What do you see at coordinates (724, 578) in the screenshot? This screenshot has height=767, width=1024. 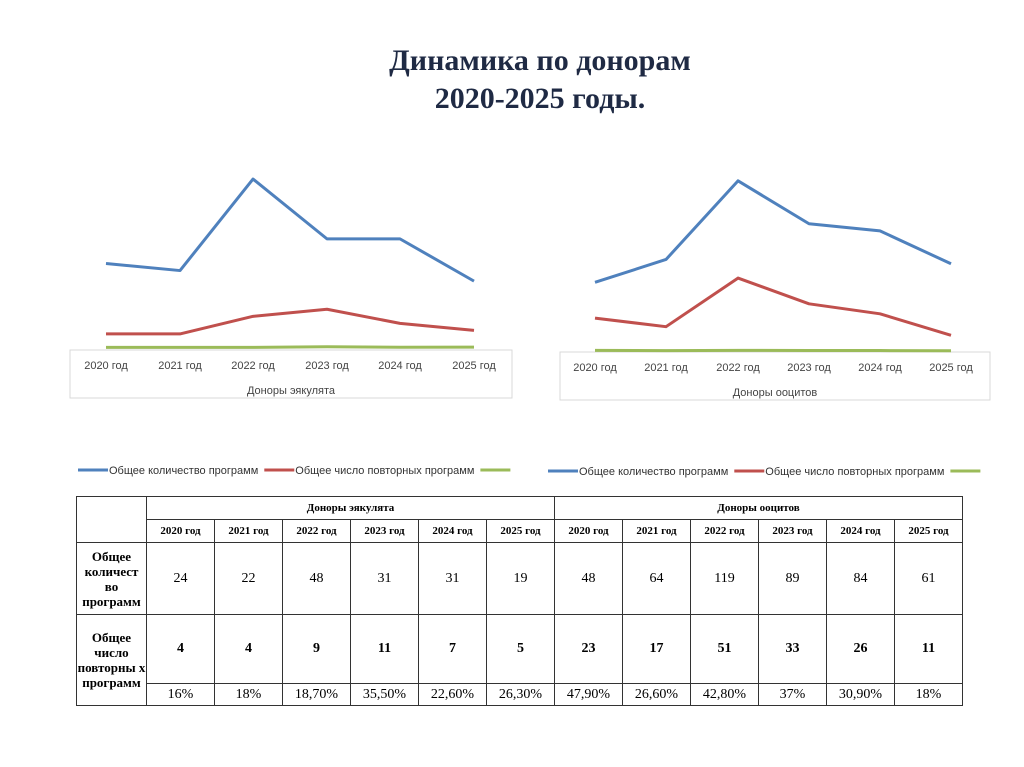 I see `total-cell: 119` at bounding box center [724, 578].